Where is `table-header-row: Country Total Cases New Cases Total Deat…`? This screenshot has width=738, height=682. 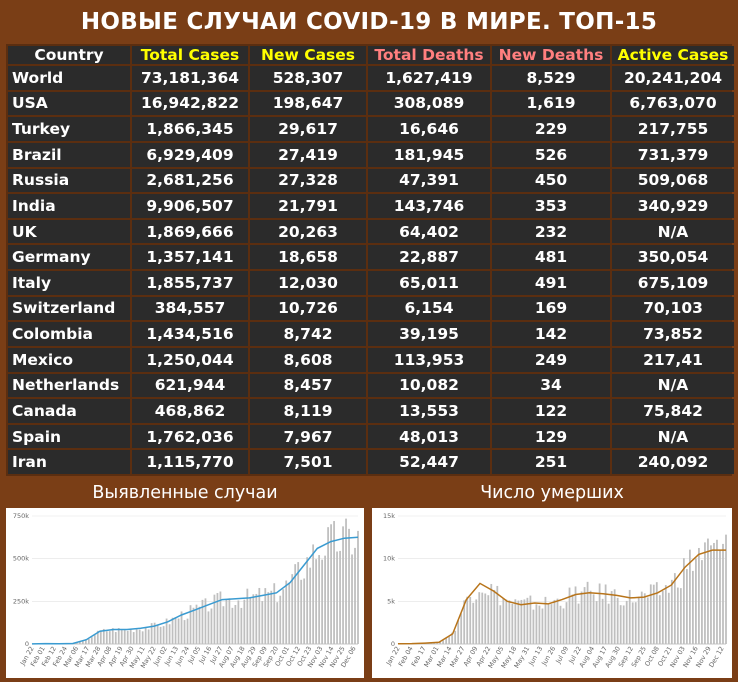 table-header-row: Country Total Cases New Cases Total Deat… is located at coordinates (371, 55).